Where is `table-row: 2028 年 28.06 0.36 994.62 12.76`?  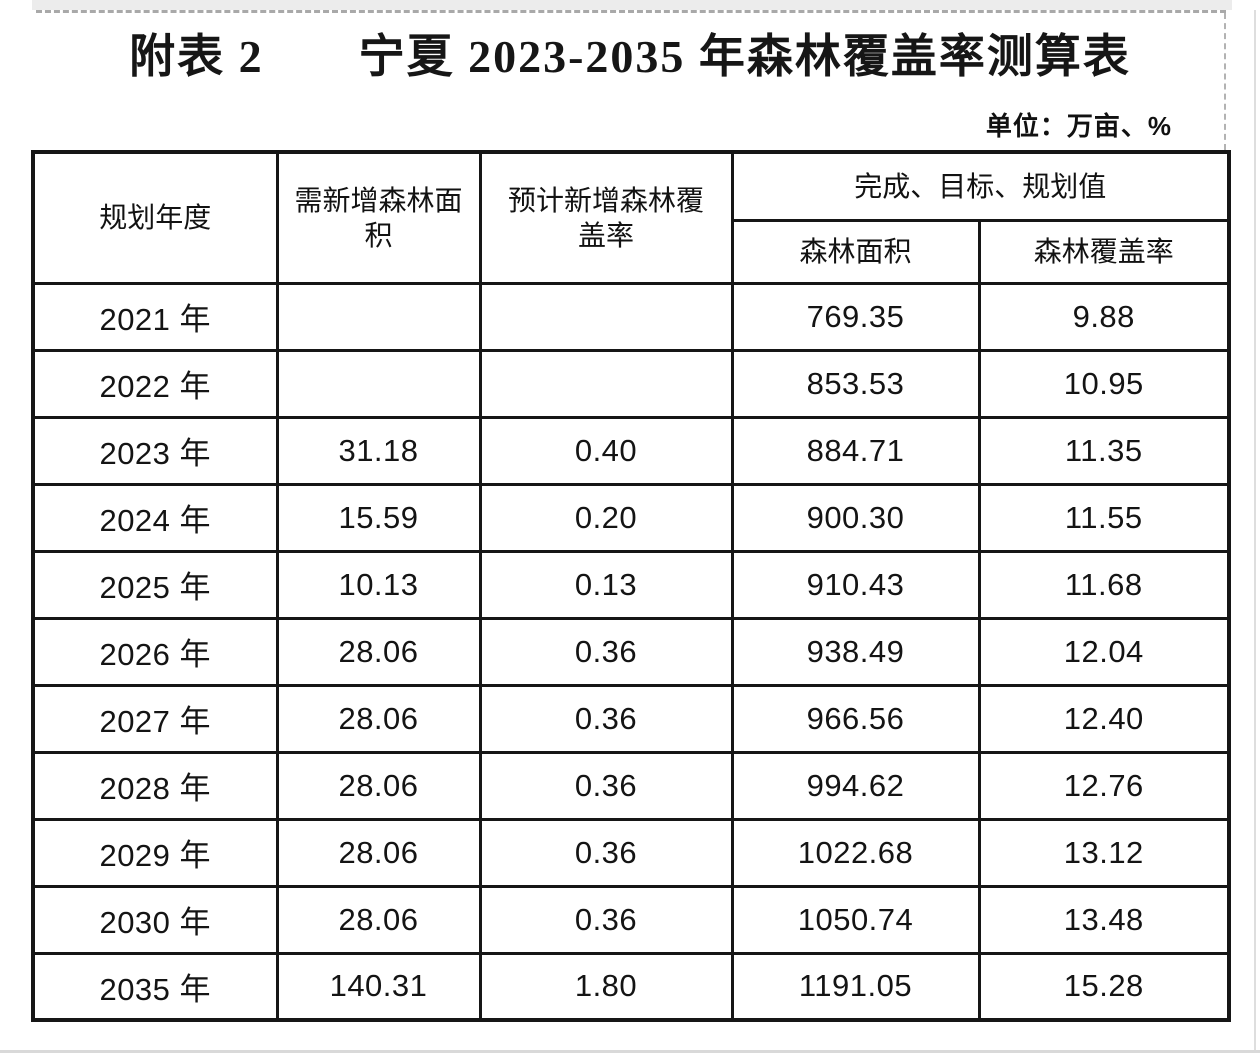
table-row: 2028 年 28.06 0.36 994.62 12.76 is located at coordinates (631, 785).